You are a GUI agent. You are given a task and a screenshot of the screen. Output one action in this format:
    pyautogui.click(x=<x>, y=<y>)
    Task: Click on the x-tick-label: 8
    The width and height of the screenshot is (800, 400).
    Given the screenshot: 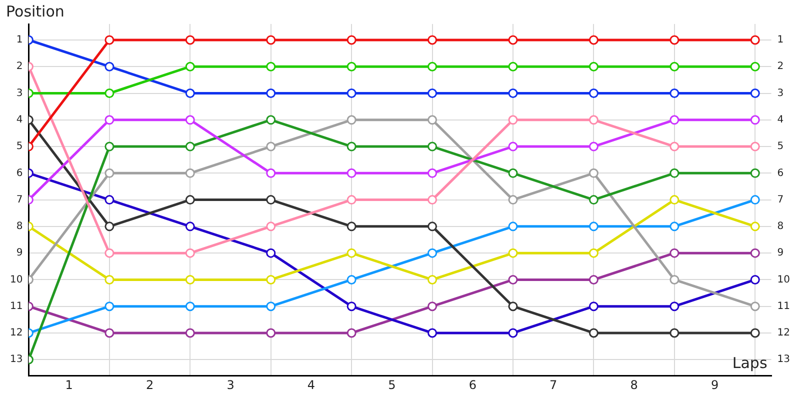 What is the action you would take?
    pyautogui.click(x=634, y=385)
    